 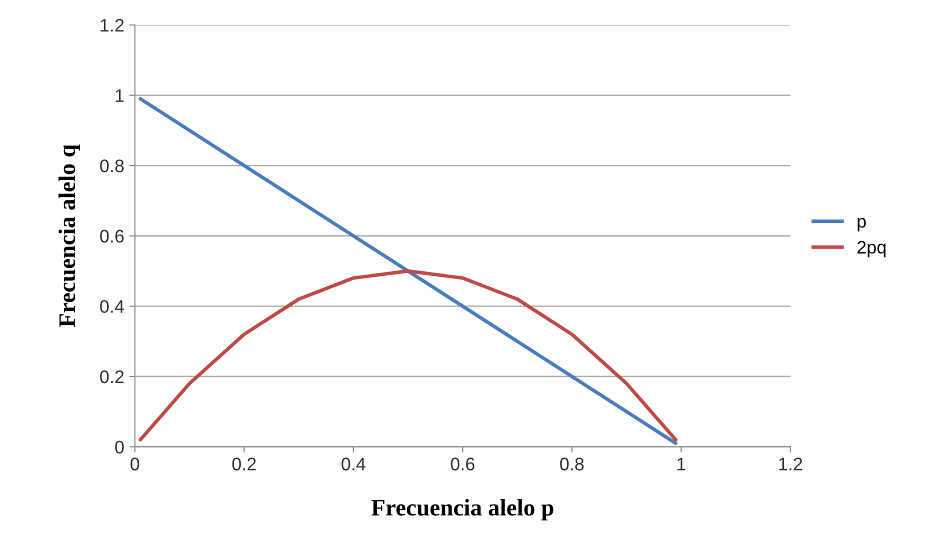 I want to click on x-tick-label: 0.6, so click(x=462, y=464).